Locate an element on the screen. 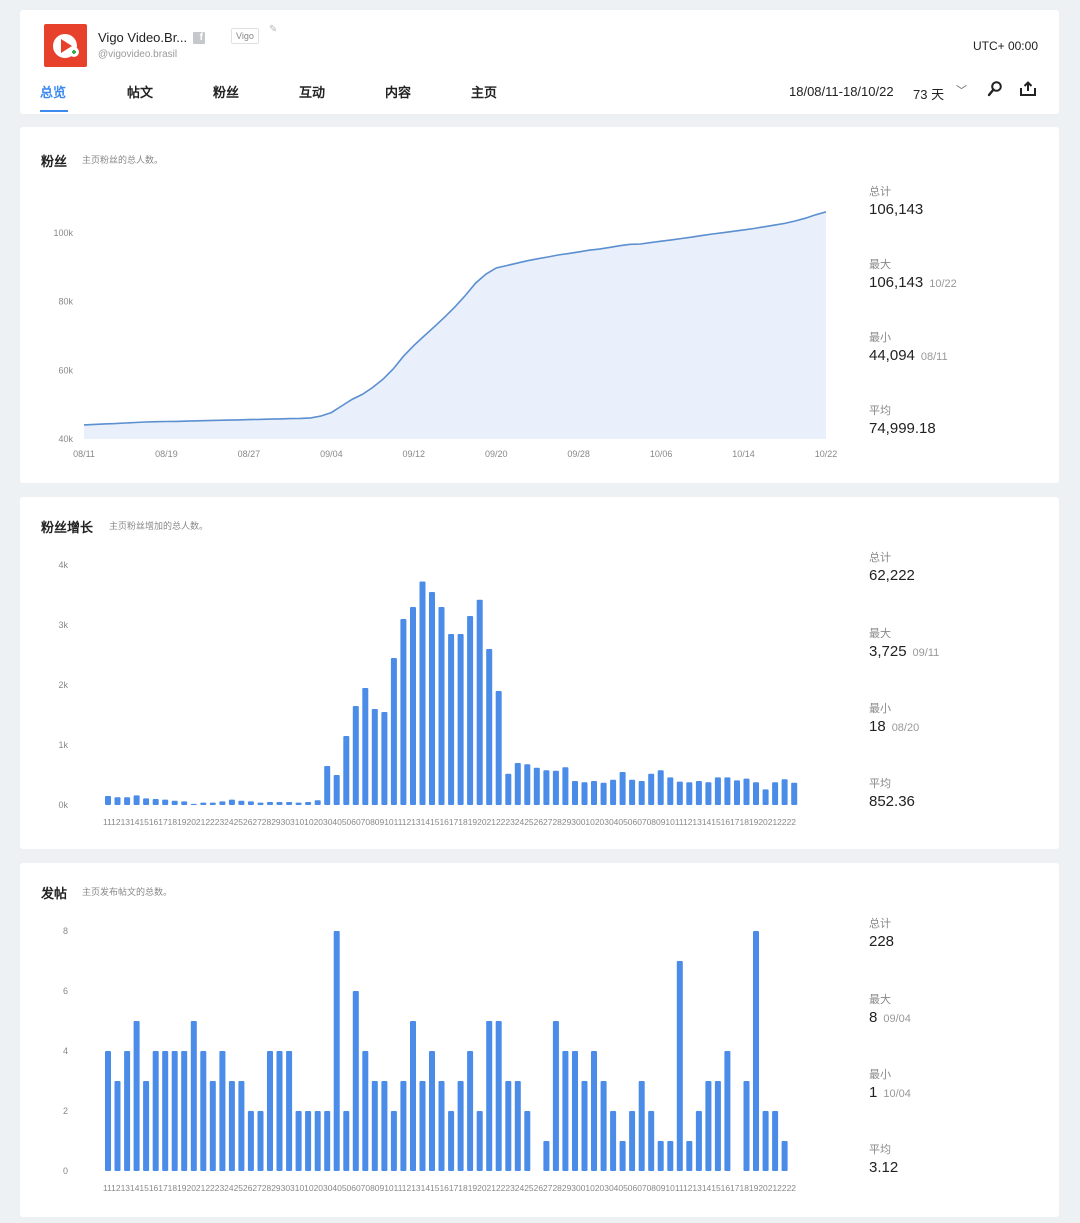 Image resolution: width=1080 pixels, height=1223 pixels. y-tick-label: 2 is located at coordinates (65, 1111).